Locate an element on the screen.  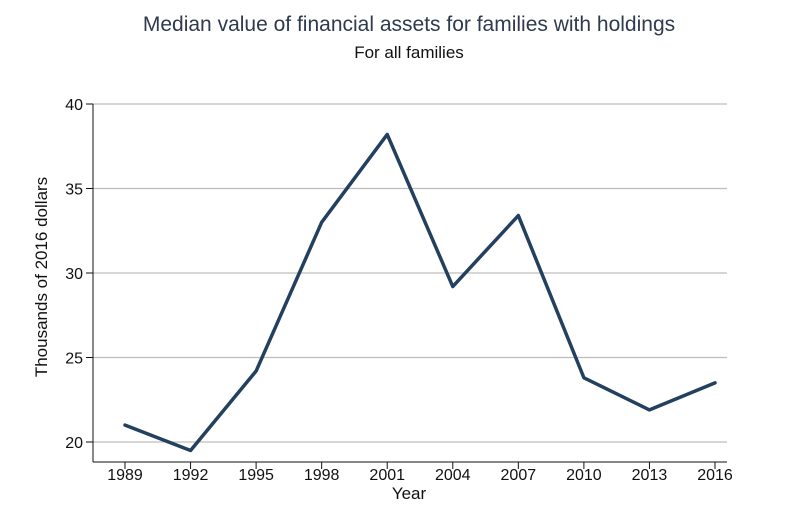
chart-subtitle: For all families is located at coordinates (409, 52).